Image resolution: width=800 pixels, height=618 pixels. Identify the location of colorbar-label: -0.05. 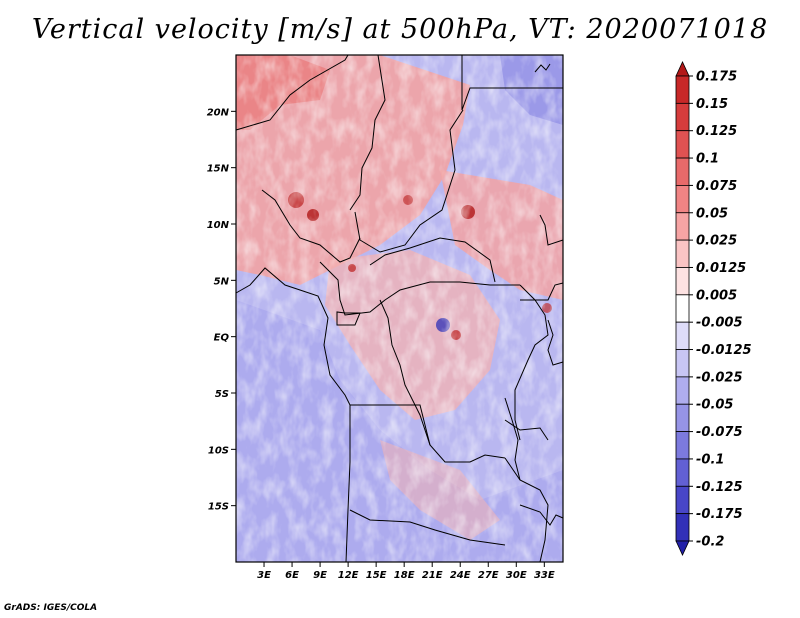
(714, 405).